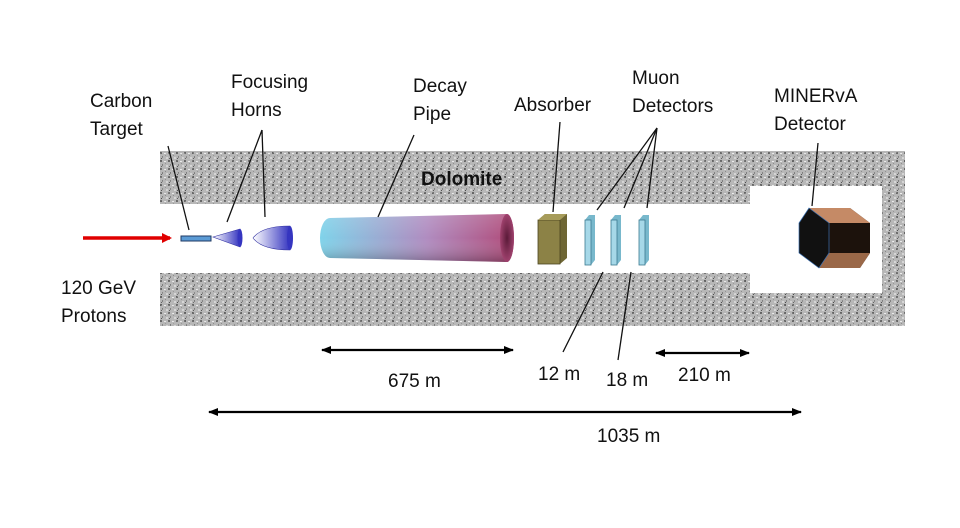  What do you see at coordinates (552, 239) in the screenshot?
I see `absorber-block` at bounding box center [552, 239].